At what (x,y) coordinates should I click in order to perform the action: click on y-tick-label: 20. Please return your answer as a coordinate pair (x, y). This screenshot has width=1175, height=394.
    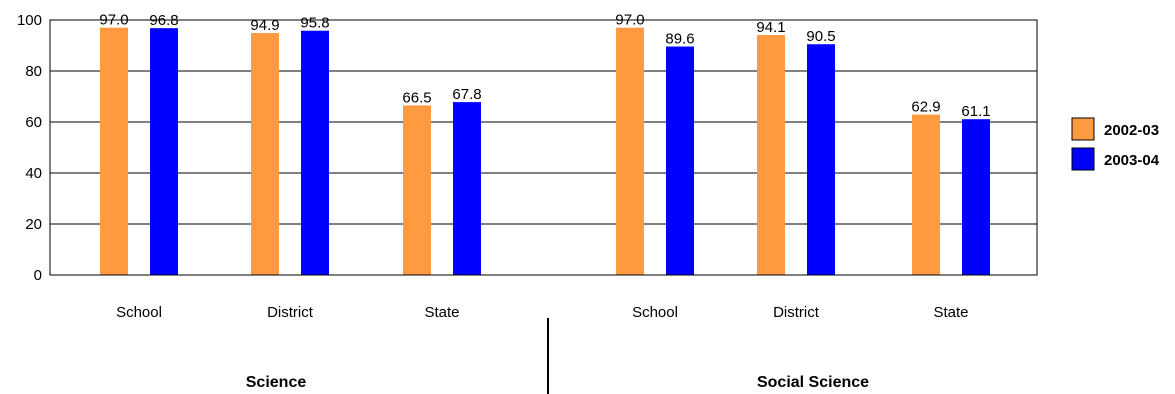
    Looking at the image, I should click on (33, 224).